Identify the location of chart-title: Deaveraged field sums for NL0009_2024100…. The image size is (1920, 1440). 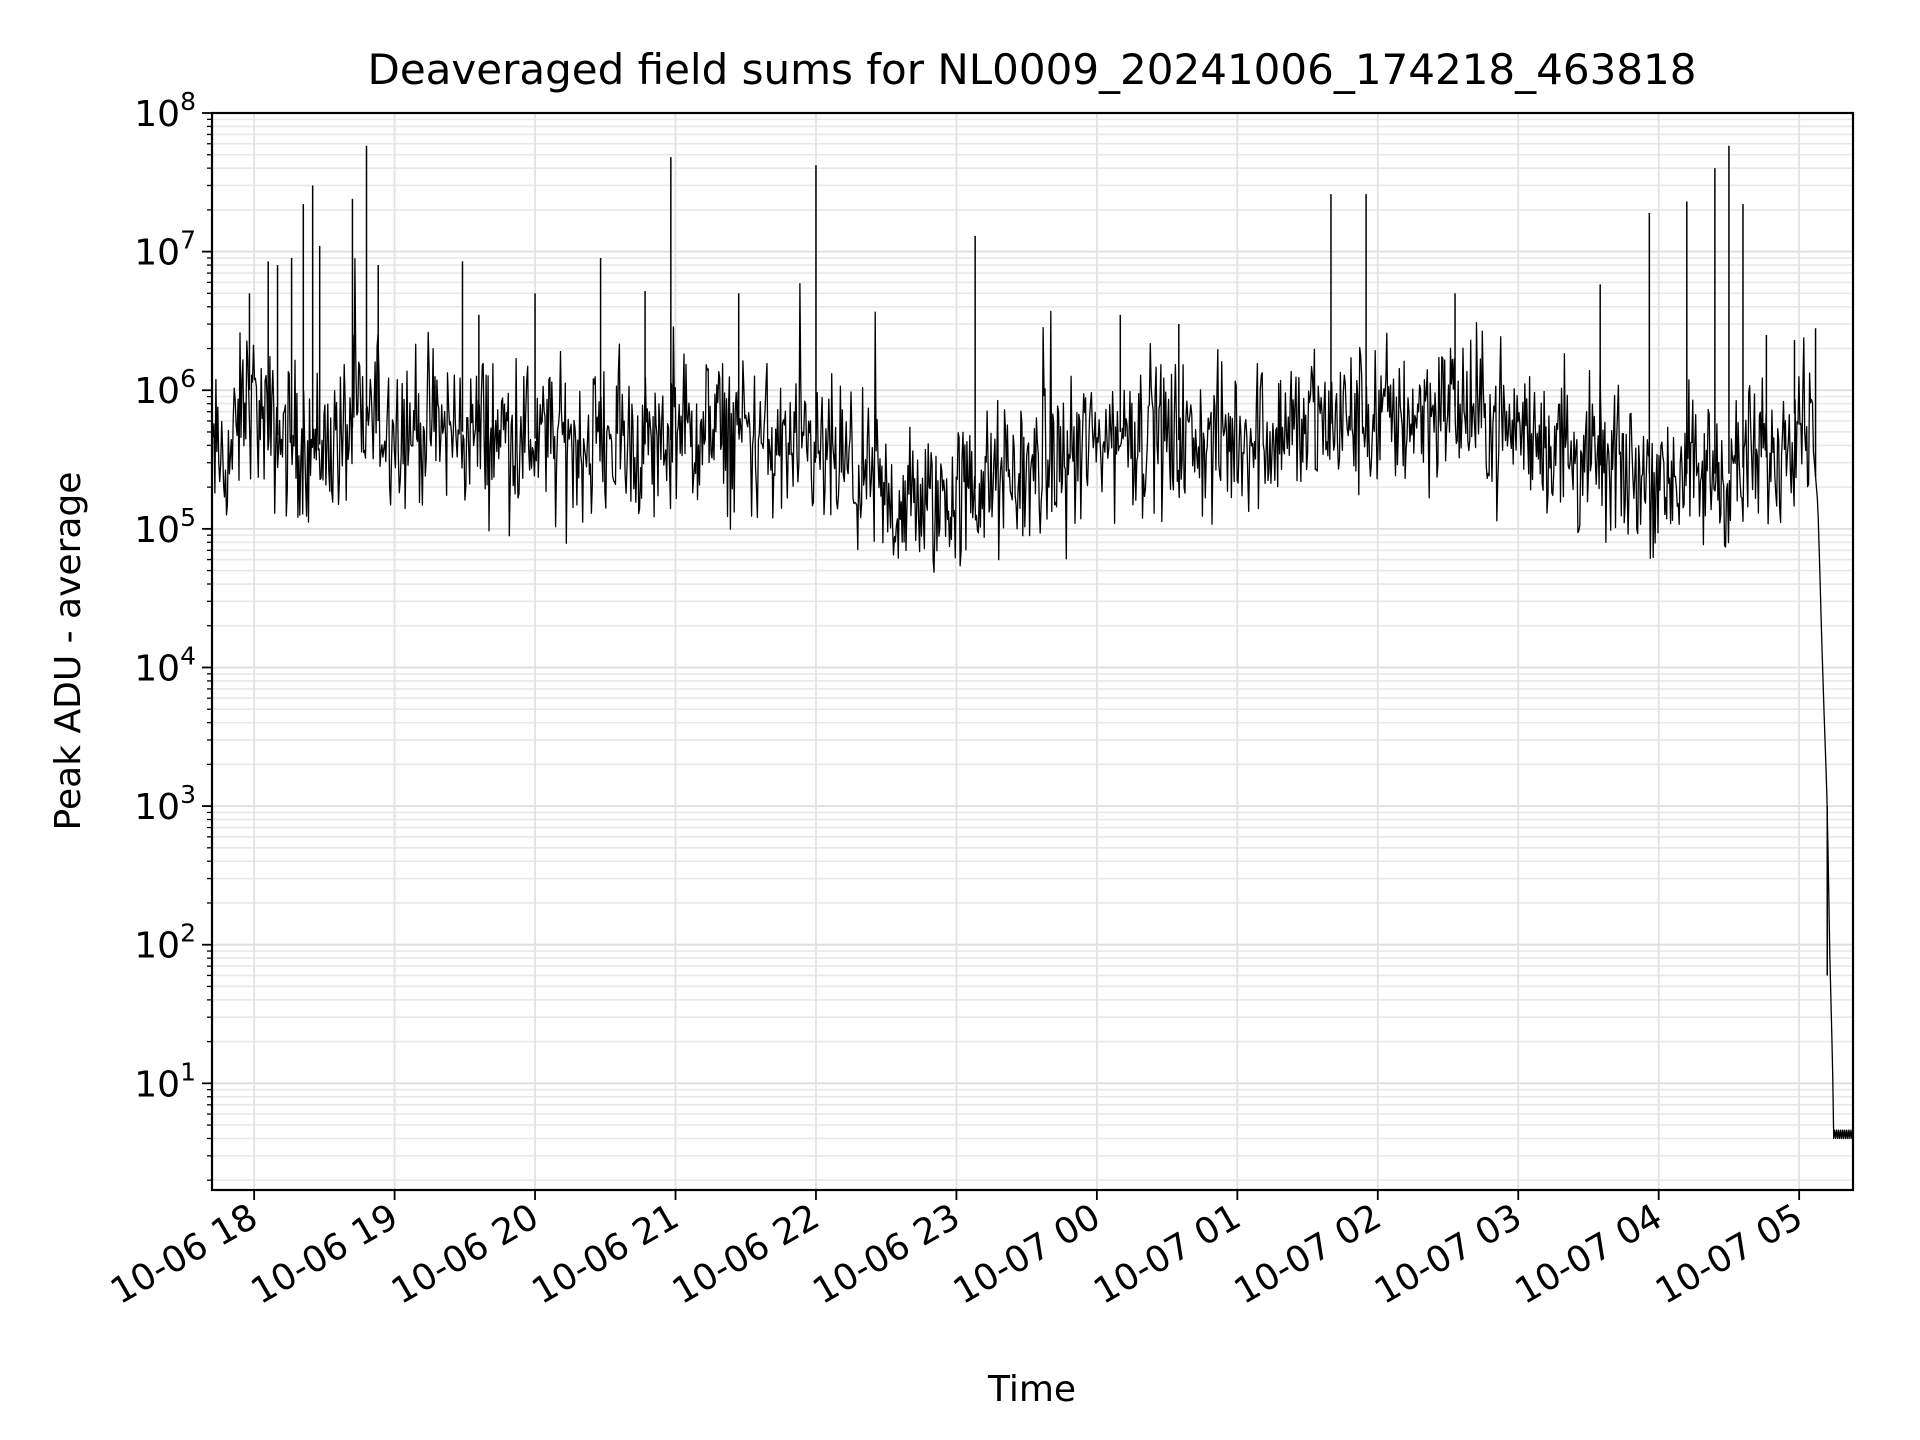
(1032, 69).